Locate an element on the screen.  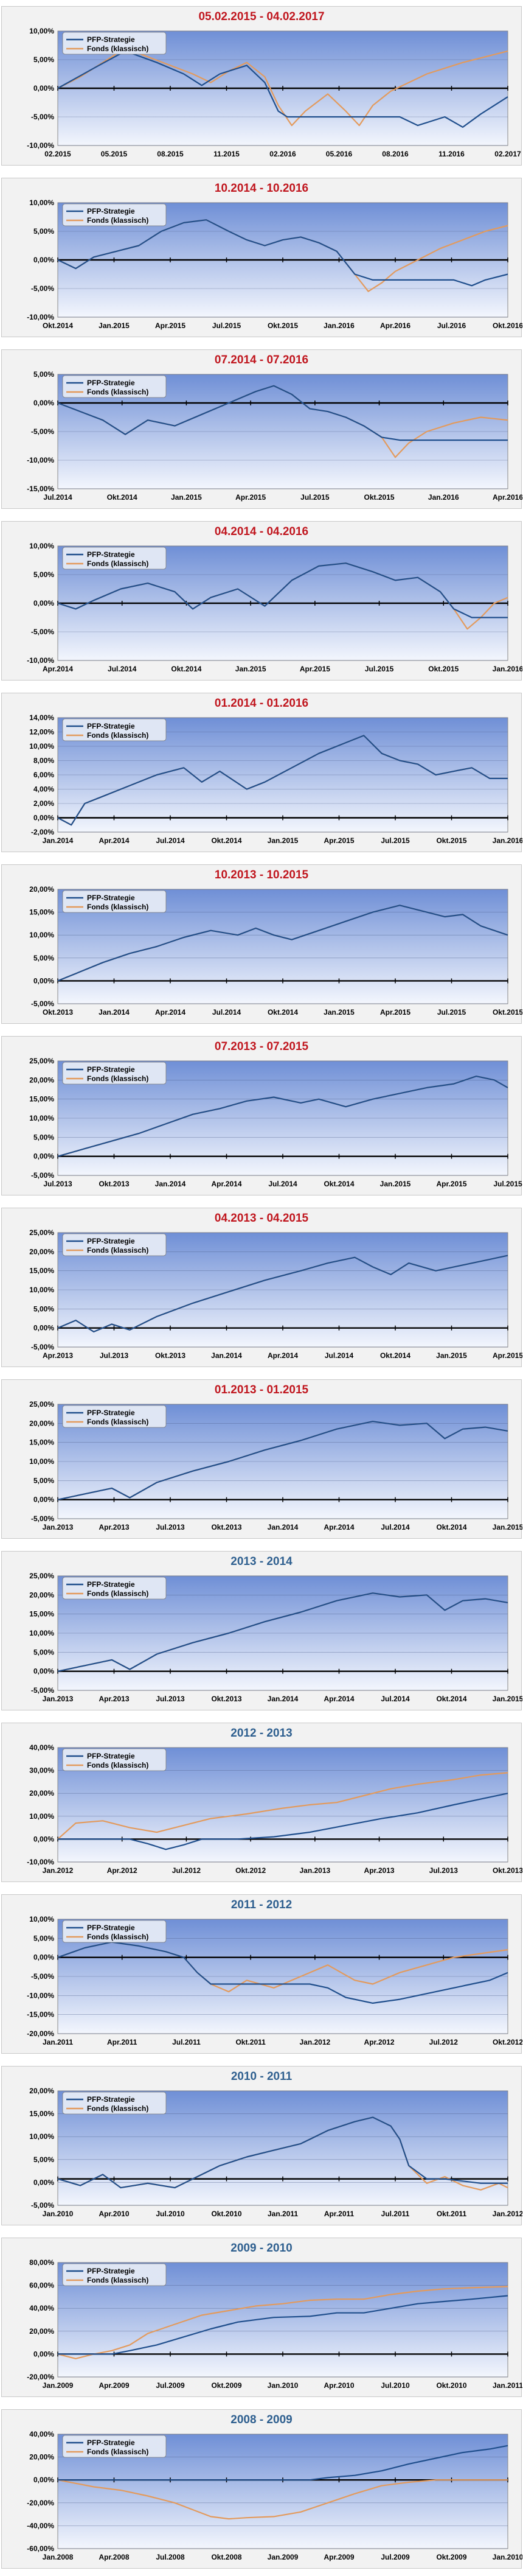
x-tick-label: 05.2016 is located at coordinates (339, 154).